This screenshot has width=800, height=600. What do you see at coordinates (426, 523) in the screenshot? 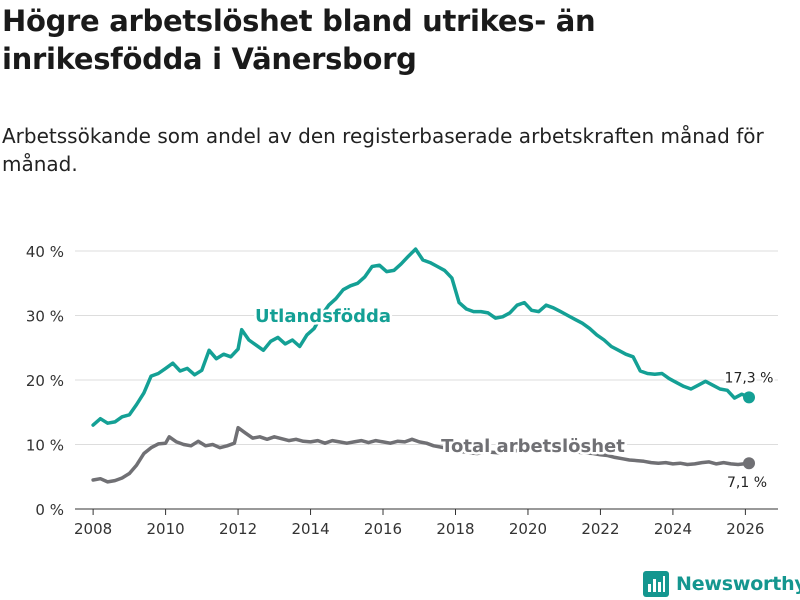
I see `x-axis: 2008 2010 2012 2014 2016 2018 2020 2022 2024 2026` at bounding box center [426, 523].